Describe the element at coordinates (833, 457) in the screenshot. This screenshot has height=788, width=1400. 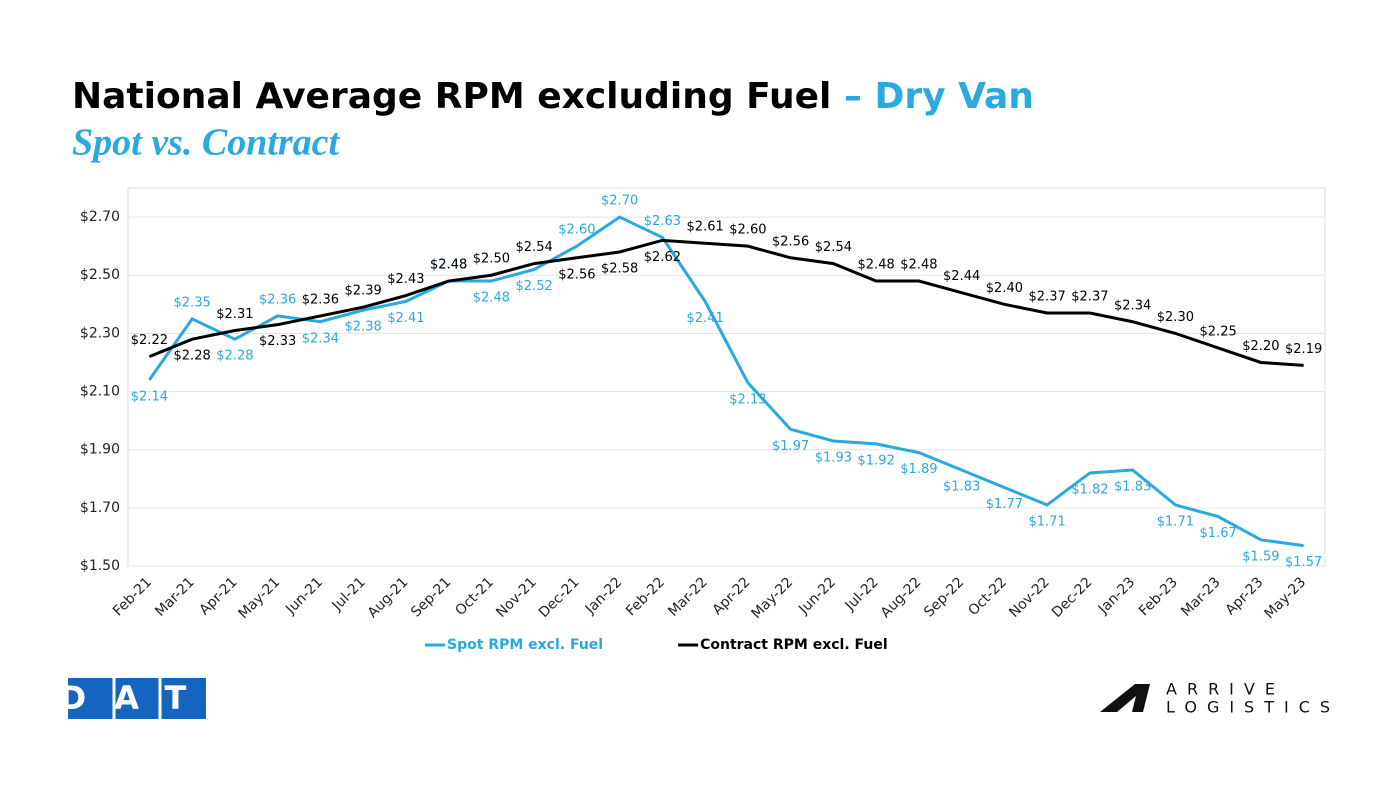
I see `value-label: $1.93` at that location.